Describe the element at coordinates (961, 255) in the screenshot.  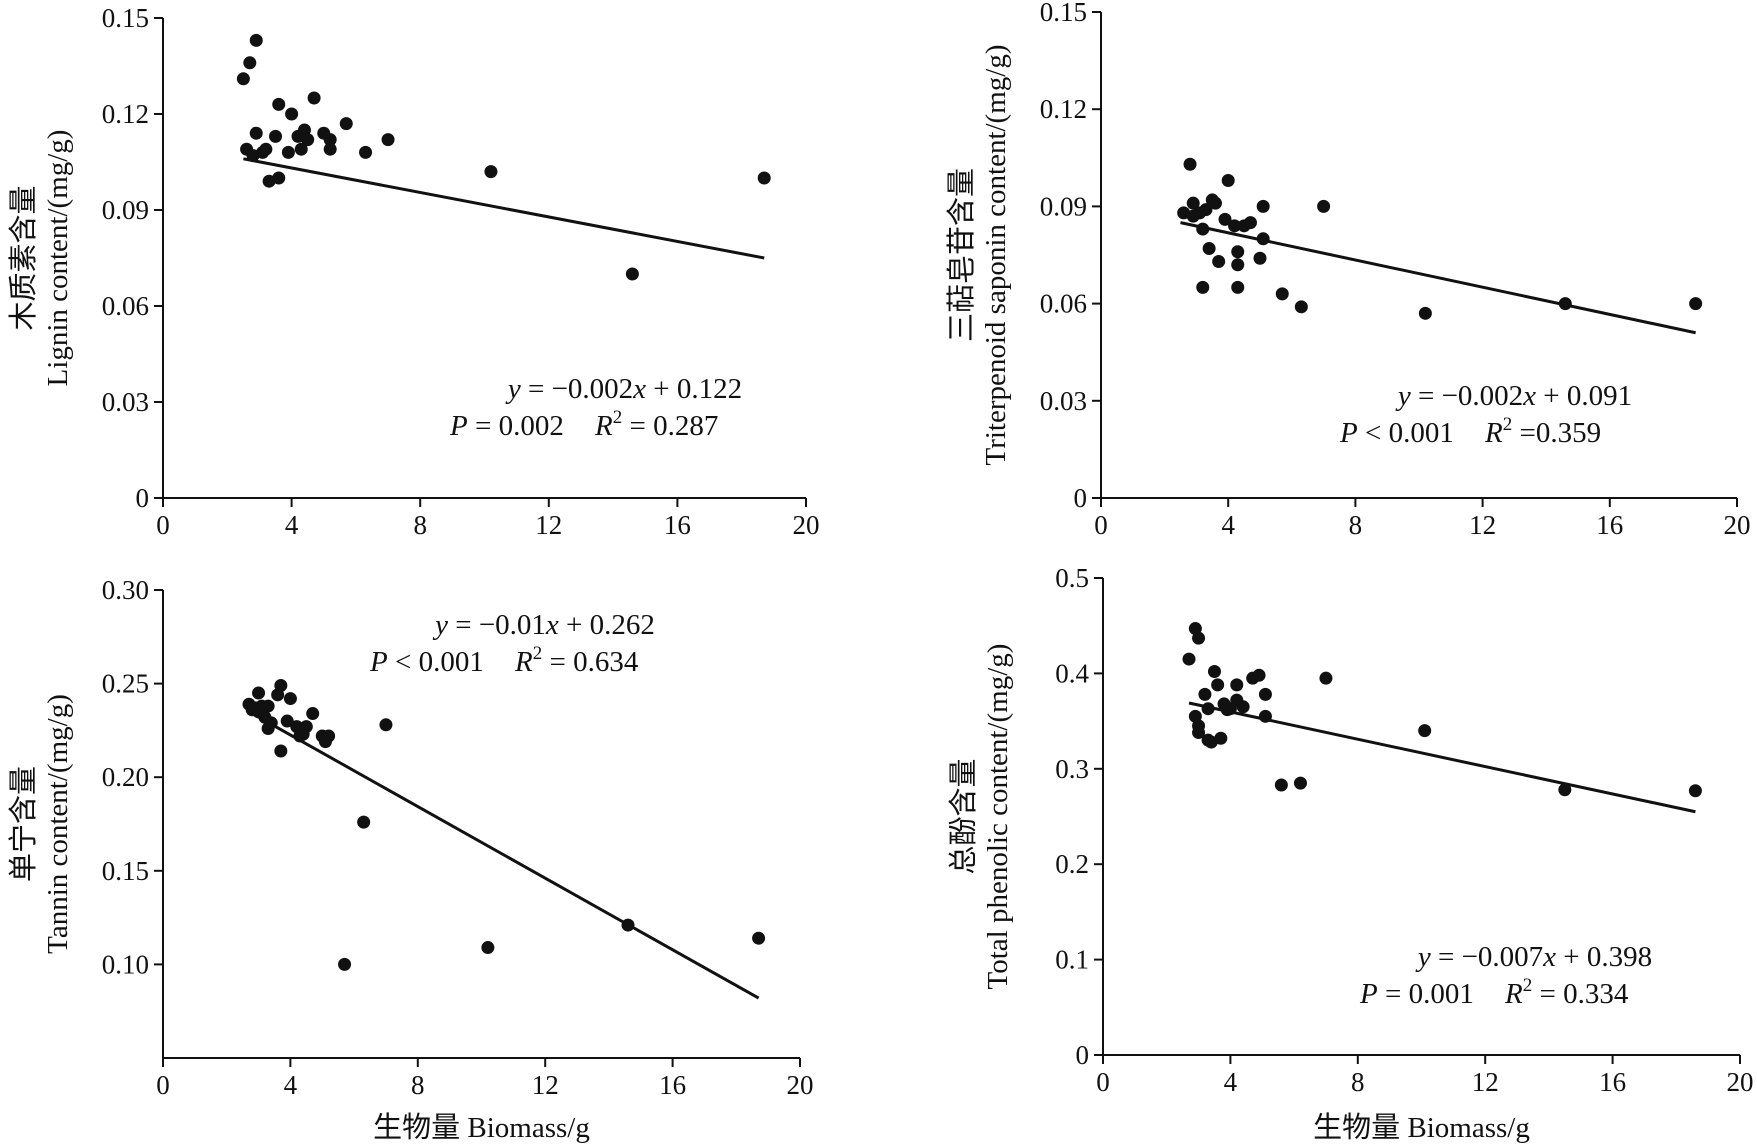
I see `y-axis-title-cn: 三萜皂苷含量` at that location.